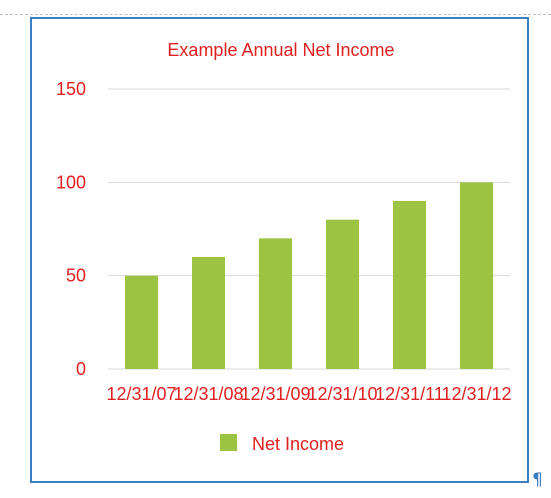 This screenshot has height=498, width=551. What do you see at coordinates (76, 276) in the screenshot?
I see `y-tick-label: 50` at bounding box center [76, 276].